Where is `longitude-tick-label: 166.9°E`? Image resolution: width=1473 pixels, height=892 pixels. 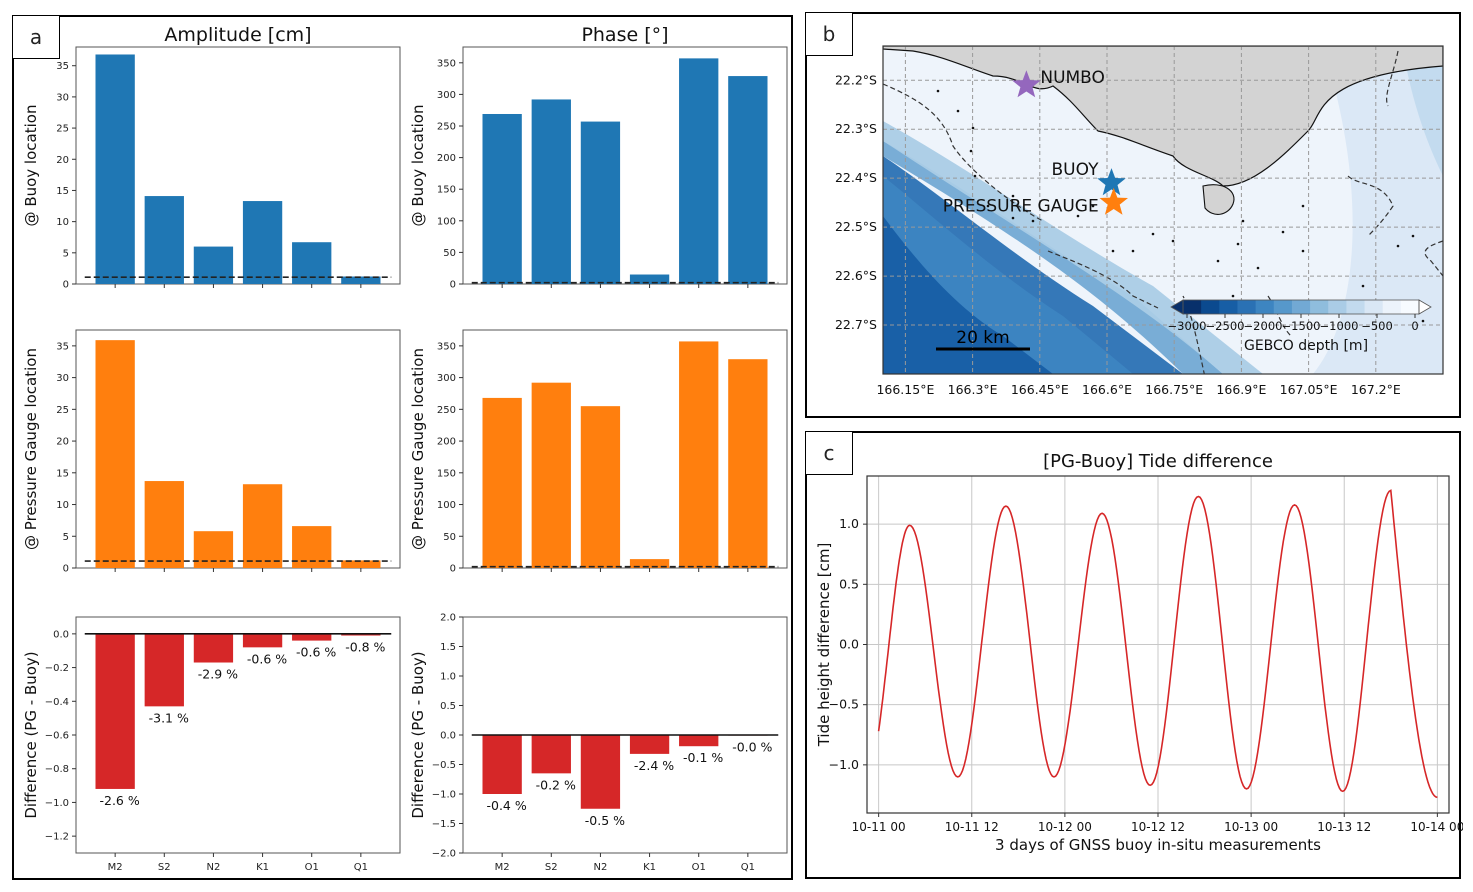 longitude-tick-label: 166.9°E is located at coordinates (1241, 389).